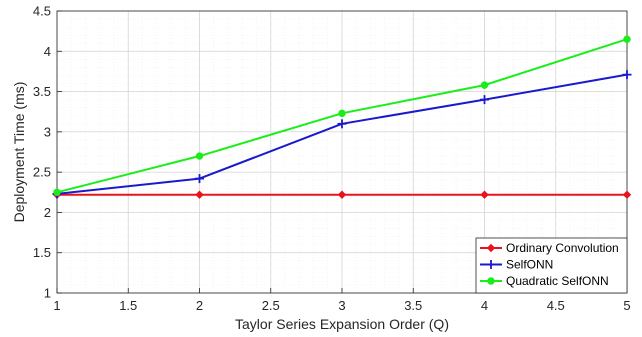 This screenshot has width=642, height=337. What do you see at coordinates (562, 248) in the screenshot?
I see `legend-label: Ordinary Convolution` at bounding box center [562, 248].